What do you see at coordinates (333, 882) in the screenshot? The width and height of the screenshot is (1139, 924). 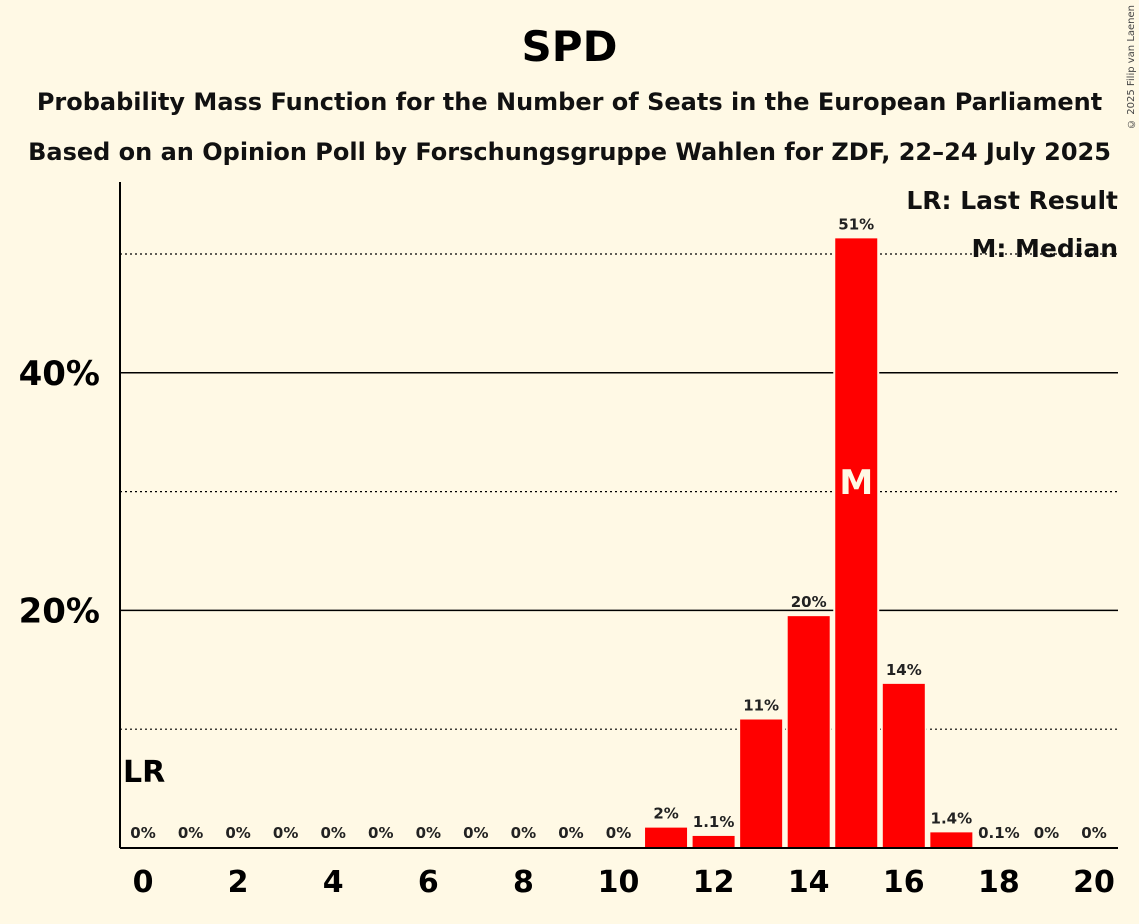 I see `x-tick-label-4: 4` at bounding box center [333, 882].